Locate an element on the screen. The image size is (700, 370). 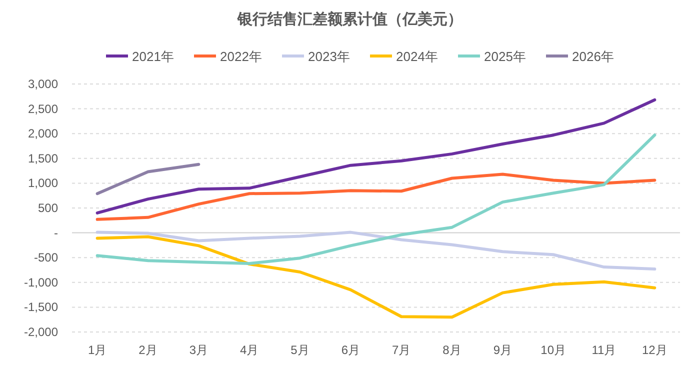
y-tick-label: 2,000 is located at coordinates (43, 133).